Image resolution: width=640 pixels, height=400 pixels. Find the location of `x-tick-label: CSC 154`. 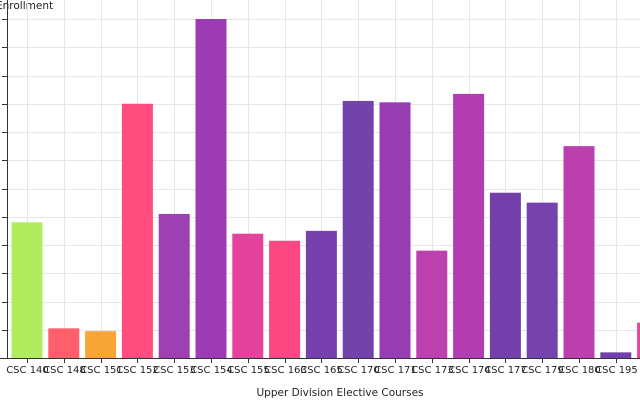

x-tick-label: CSC 154 is located at coordinates (211, 370).